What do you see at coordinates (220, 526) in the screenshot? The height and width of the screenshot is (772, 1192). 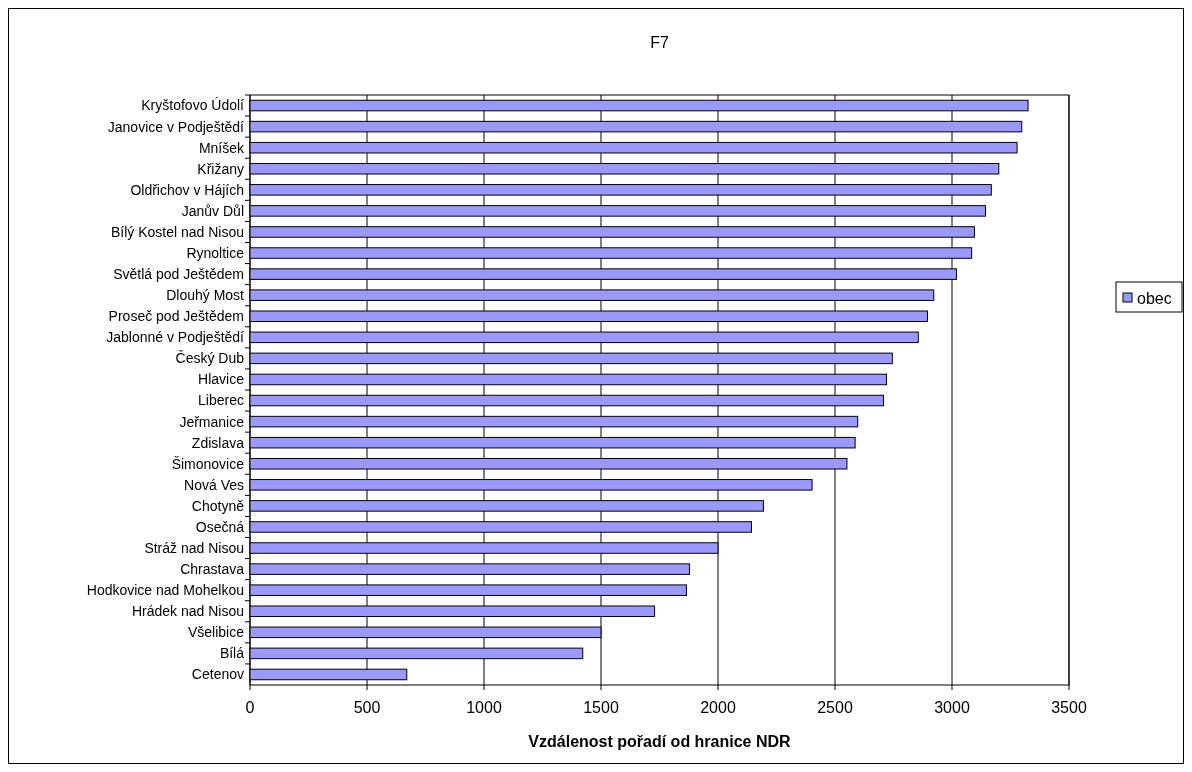 I see `y-tick-label: Osečná` at bounding box center [220, 526].